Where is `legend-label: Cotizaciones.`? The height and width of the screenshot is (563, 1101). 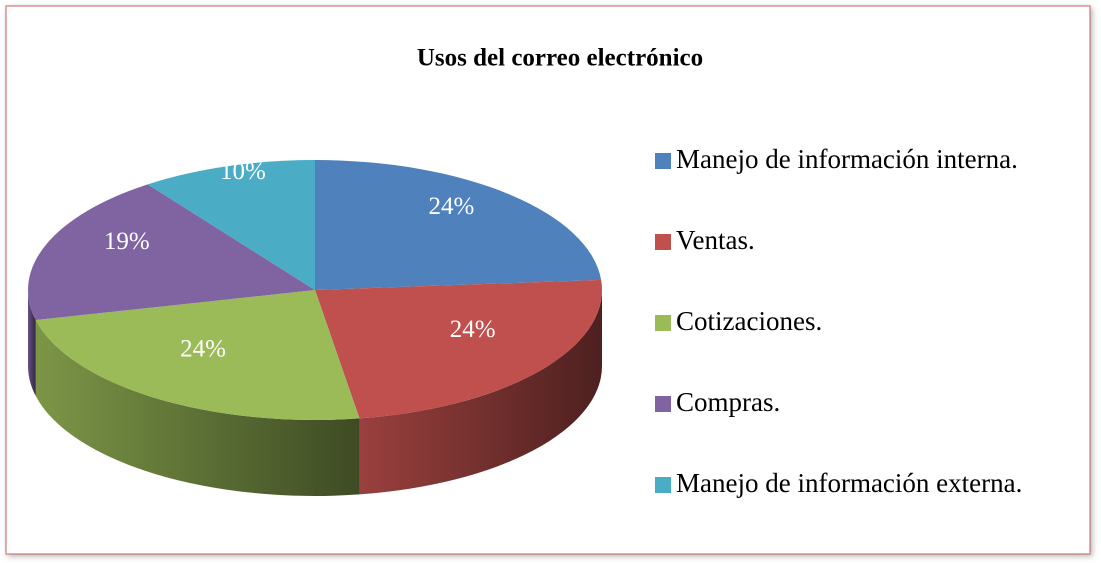
legend-label: Cotizaciones. is located at coordinates (749, 321).